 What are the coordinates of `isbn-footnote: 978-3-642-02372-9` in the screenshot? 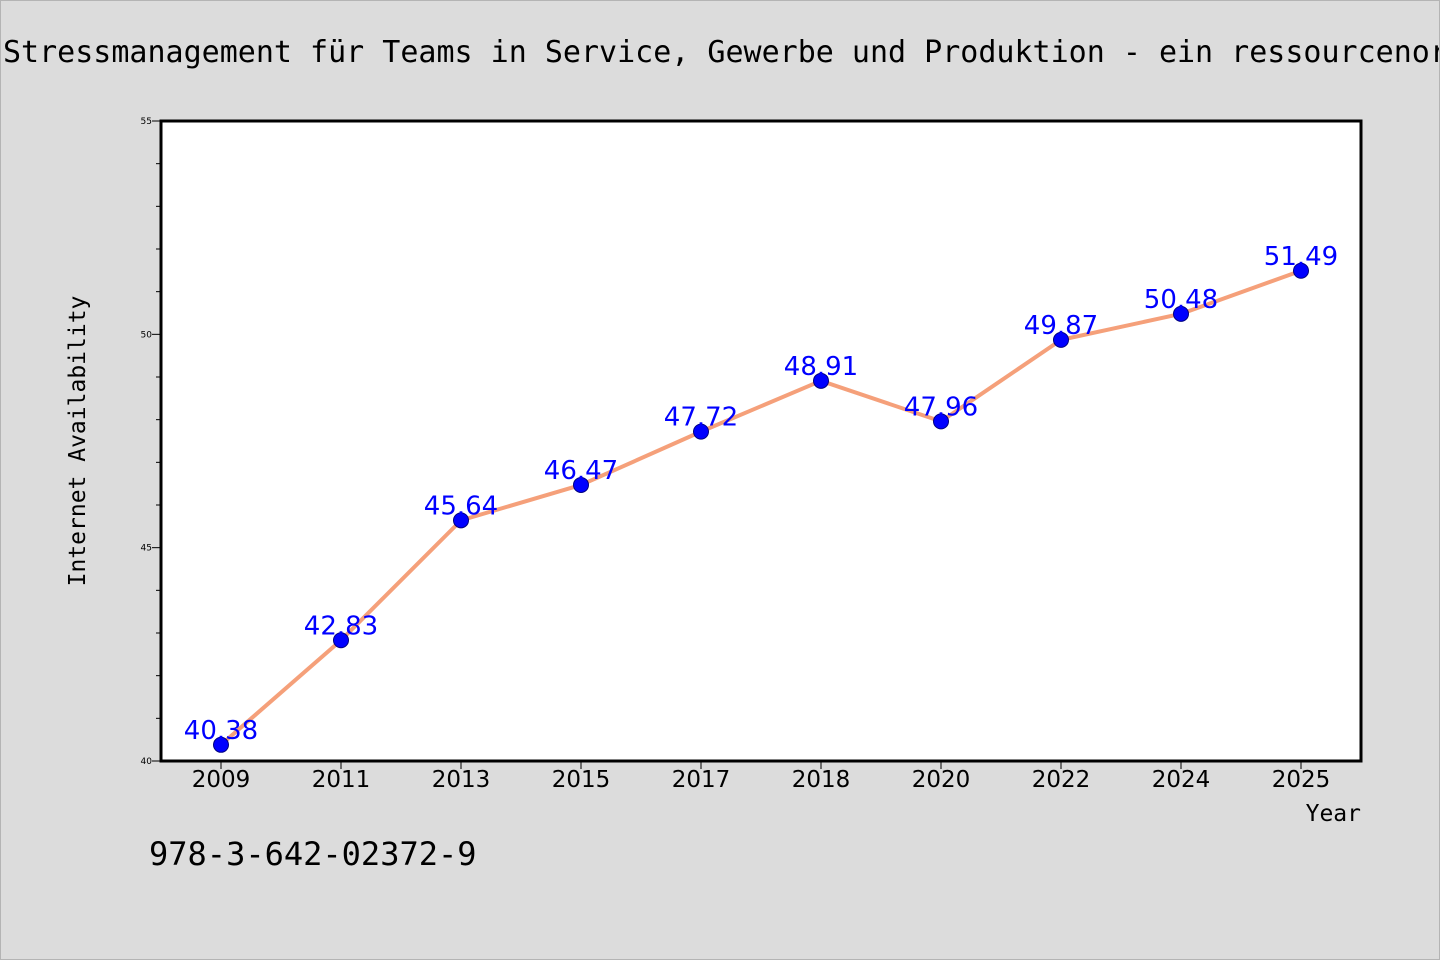 It's located at (313, 854).